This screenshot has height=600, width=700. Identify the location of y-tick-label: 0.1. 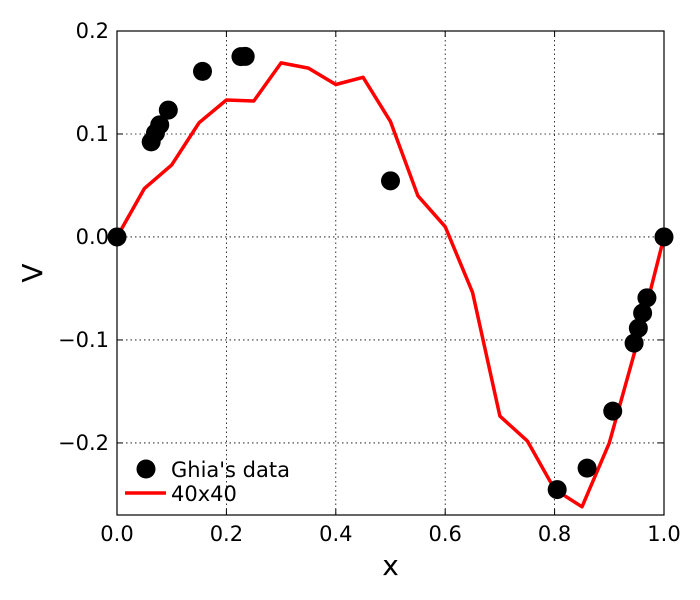
(92, 134).